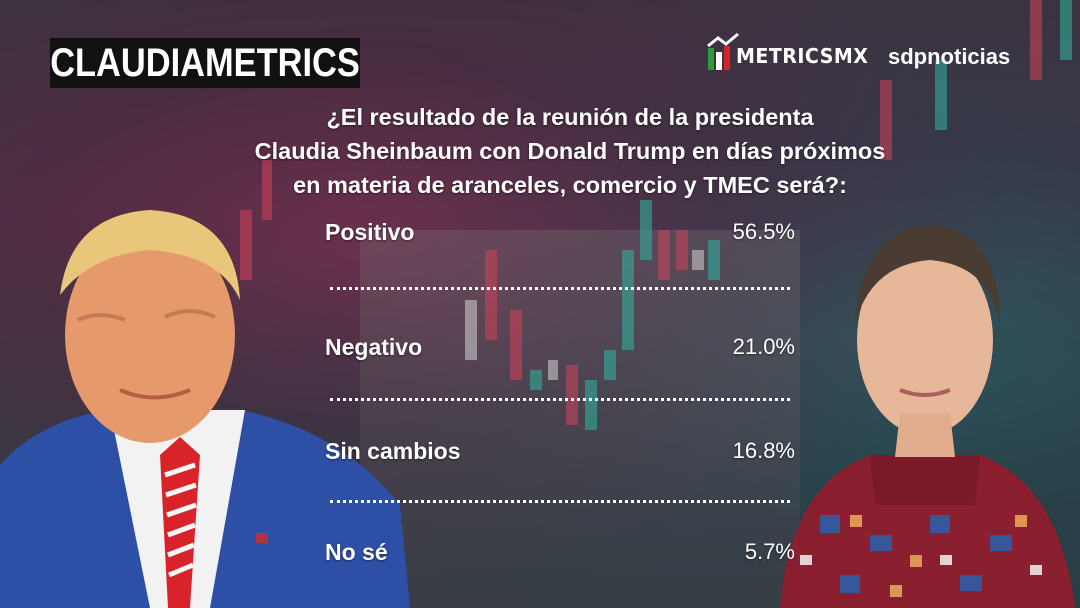 The width and height of the screenshot is (1080, 608). Describe the element at coordinates (763, 346) in the screenshot. I see `result-value: 21.0%` at that location.